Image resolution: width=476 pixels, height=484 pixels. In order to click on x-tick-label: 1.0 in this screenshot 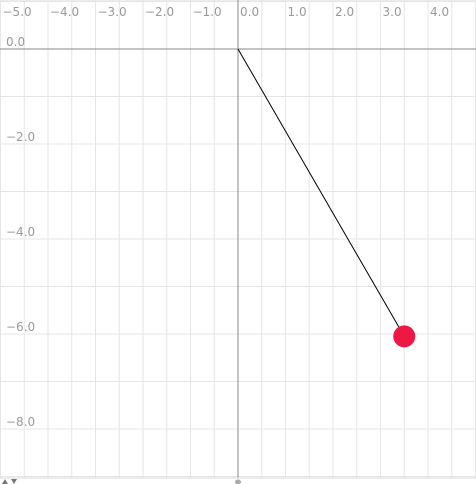, I will do `click(297, 12)`.